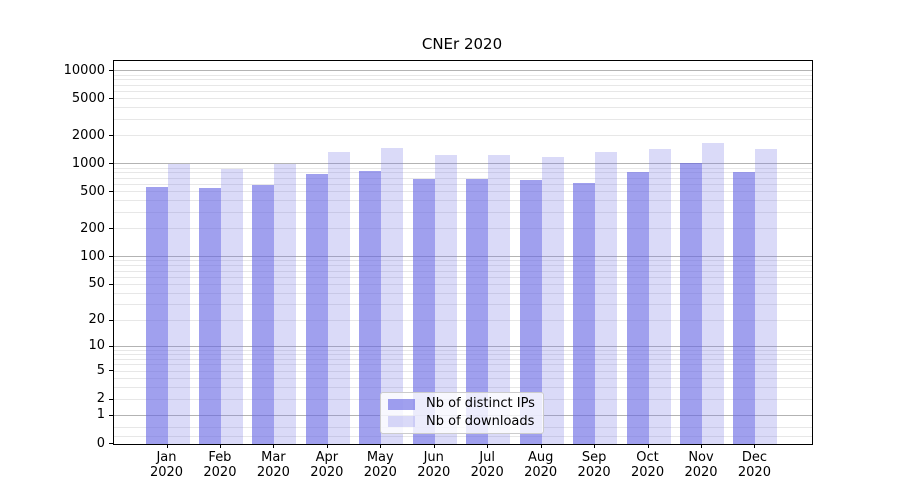 This screenshot has height=500, width=900. I want to click on y-tick-label: 1000, so click(88, 163).